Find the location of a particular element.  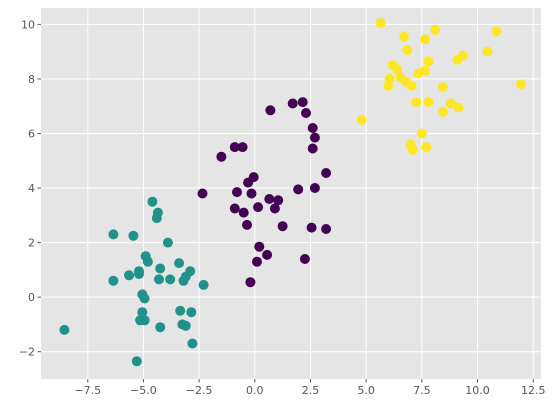

x-axis-ticks: −7.5 −5.0 −2.5 0.0 2.5 5.0 7.5 10.0 12.5 is located at coordinates (309, 388).